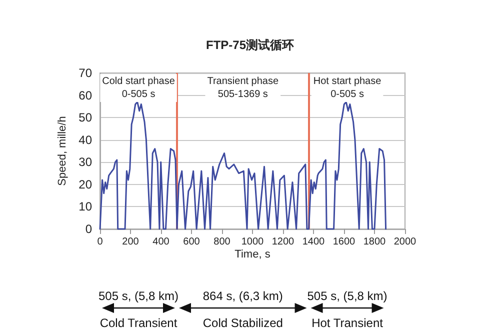 The width and height of the screenshot is (500, 331). Describe the element at coordinates (62, 151) in the screenshot. I see `y-axis-title: Speed, mille/h` at that location.